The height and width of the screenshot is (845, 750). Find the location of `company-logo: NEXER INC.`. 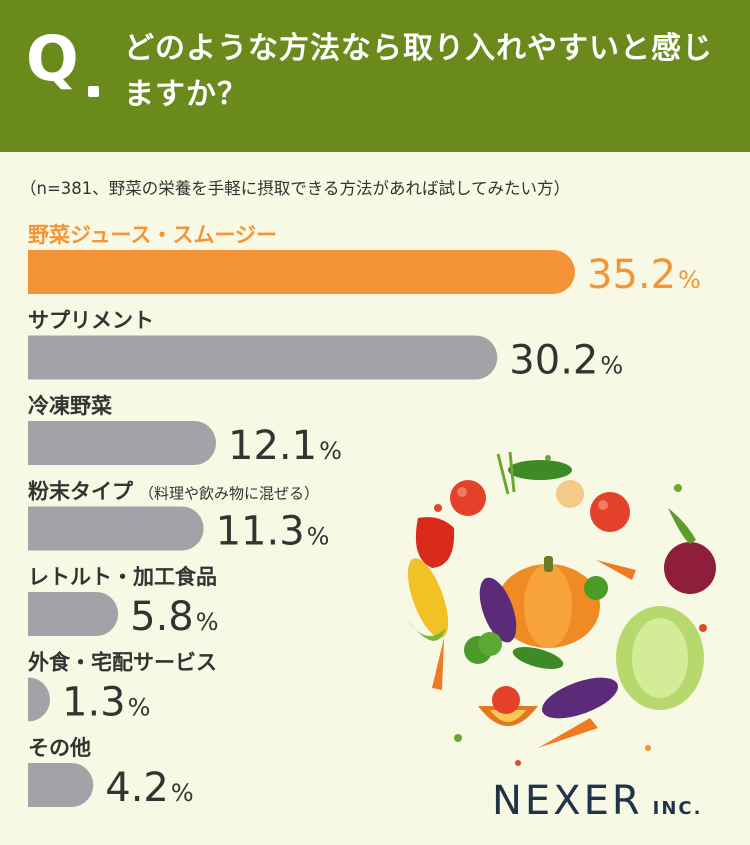

company-logo: NEXER INC. is located at coordinates (597, 801).